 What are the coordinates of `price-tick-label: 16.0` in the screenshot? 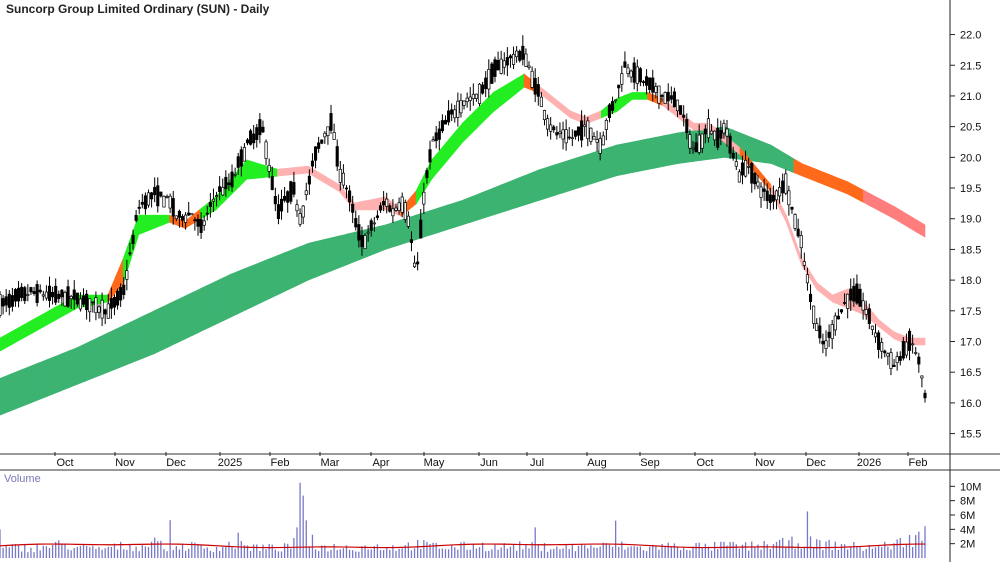 It's located at (970, 404).